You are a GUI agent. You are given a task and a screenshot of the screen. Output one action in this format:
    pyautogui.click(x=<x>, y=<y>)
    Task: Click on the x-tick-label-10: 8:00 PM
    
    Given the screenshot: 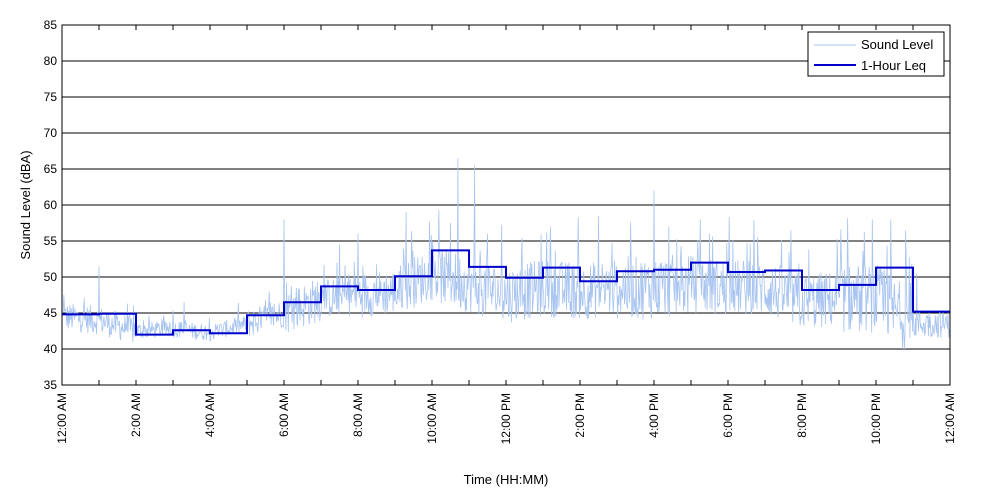 What is the action you would take?
    pyautogui.click(x=802, y=415)
    